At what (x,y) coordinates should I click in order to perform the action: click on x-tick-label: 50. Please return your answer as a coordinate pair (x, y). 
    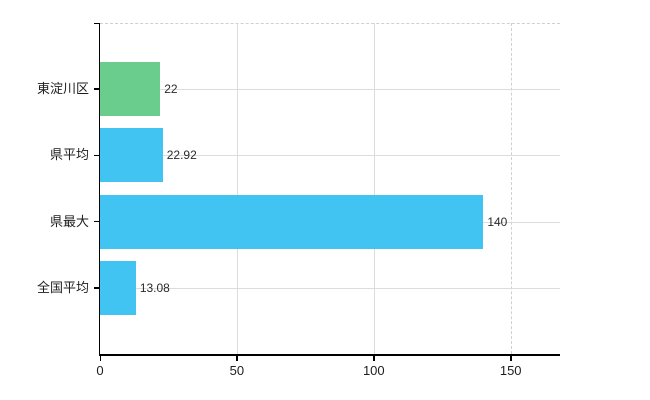
    Looking at the image, I should click on (237, 370).